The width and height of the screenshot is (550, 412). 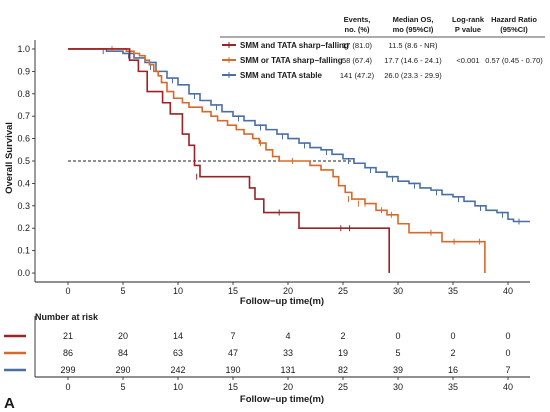 What do you see at coordinates (68, 336) in the screenshot?
I see `risk-count: 21` at bounding box center [68, 336].